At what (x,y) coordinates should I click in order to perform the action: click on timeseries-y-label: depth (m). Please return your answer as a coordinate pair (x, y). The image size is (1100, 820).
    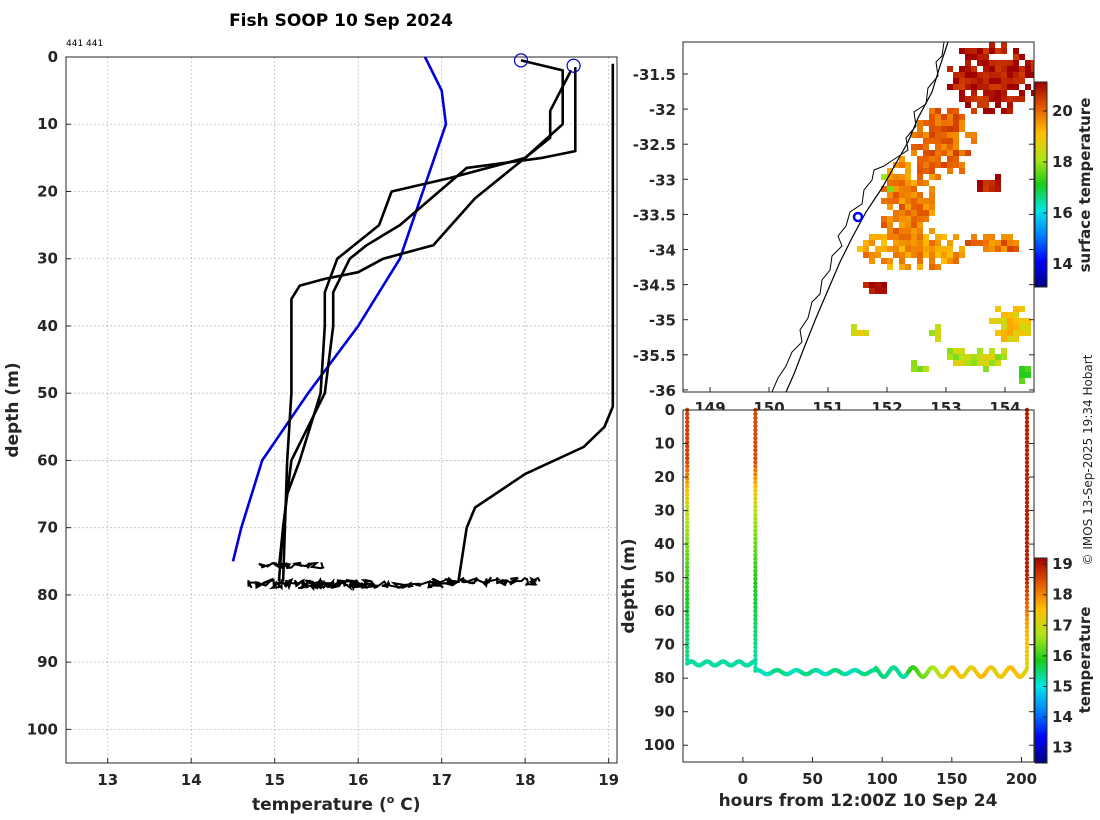
    Looking at the image, I should click on (629, 585).